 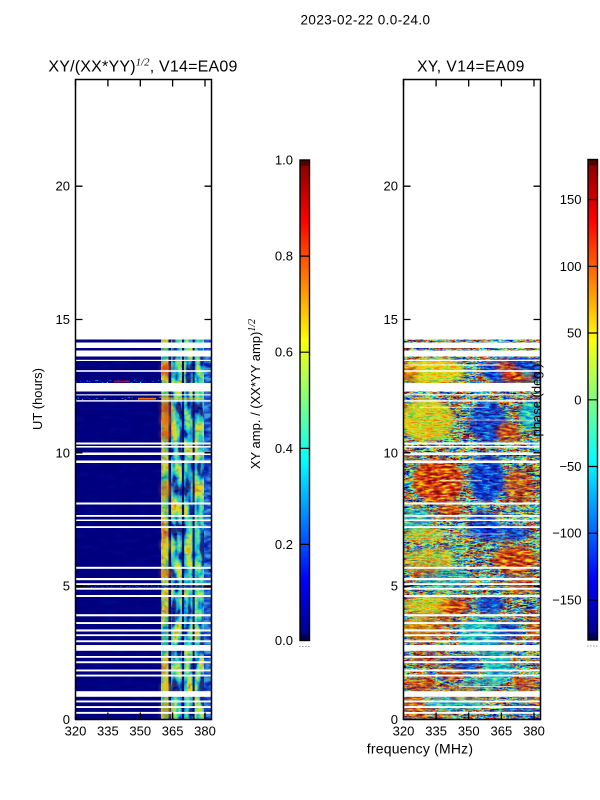 What do you see at coordinates (566, 599) in the screenshot?
I see `svg-text: −150` at bounding box center [566, 599].